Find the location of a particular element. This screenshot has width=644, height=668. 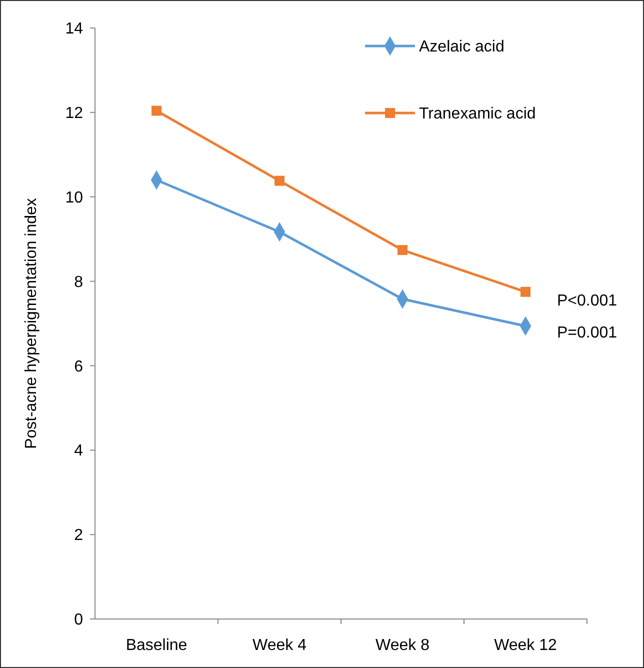

y-tick-label: 8 is located at coordinates (79, 282).